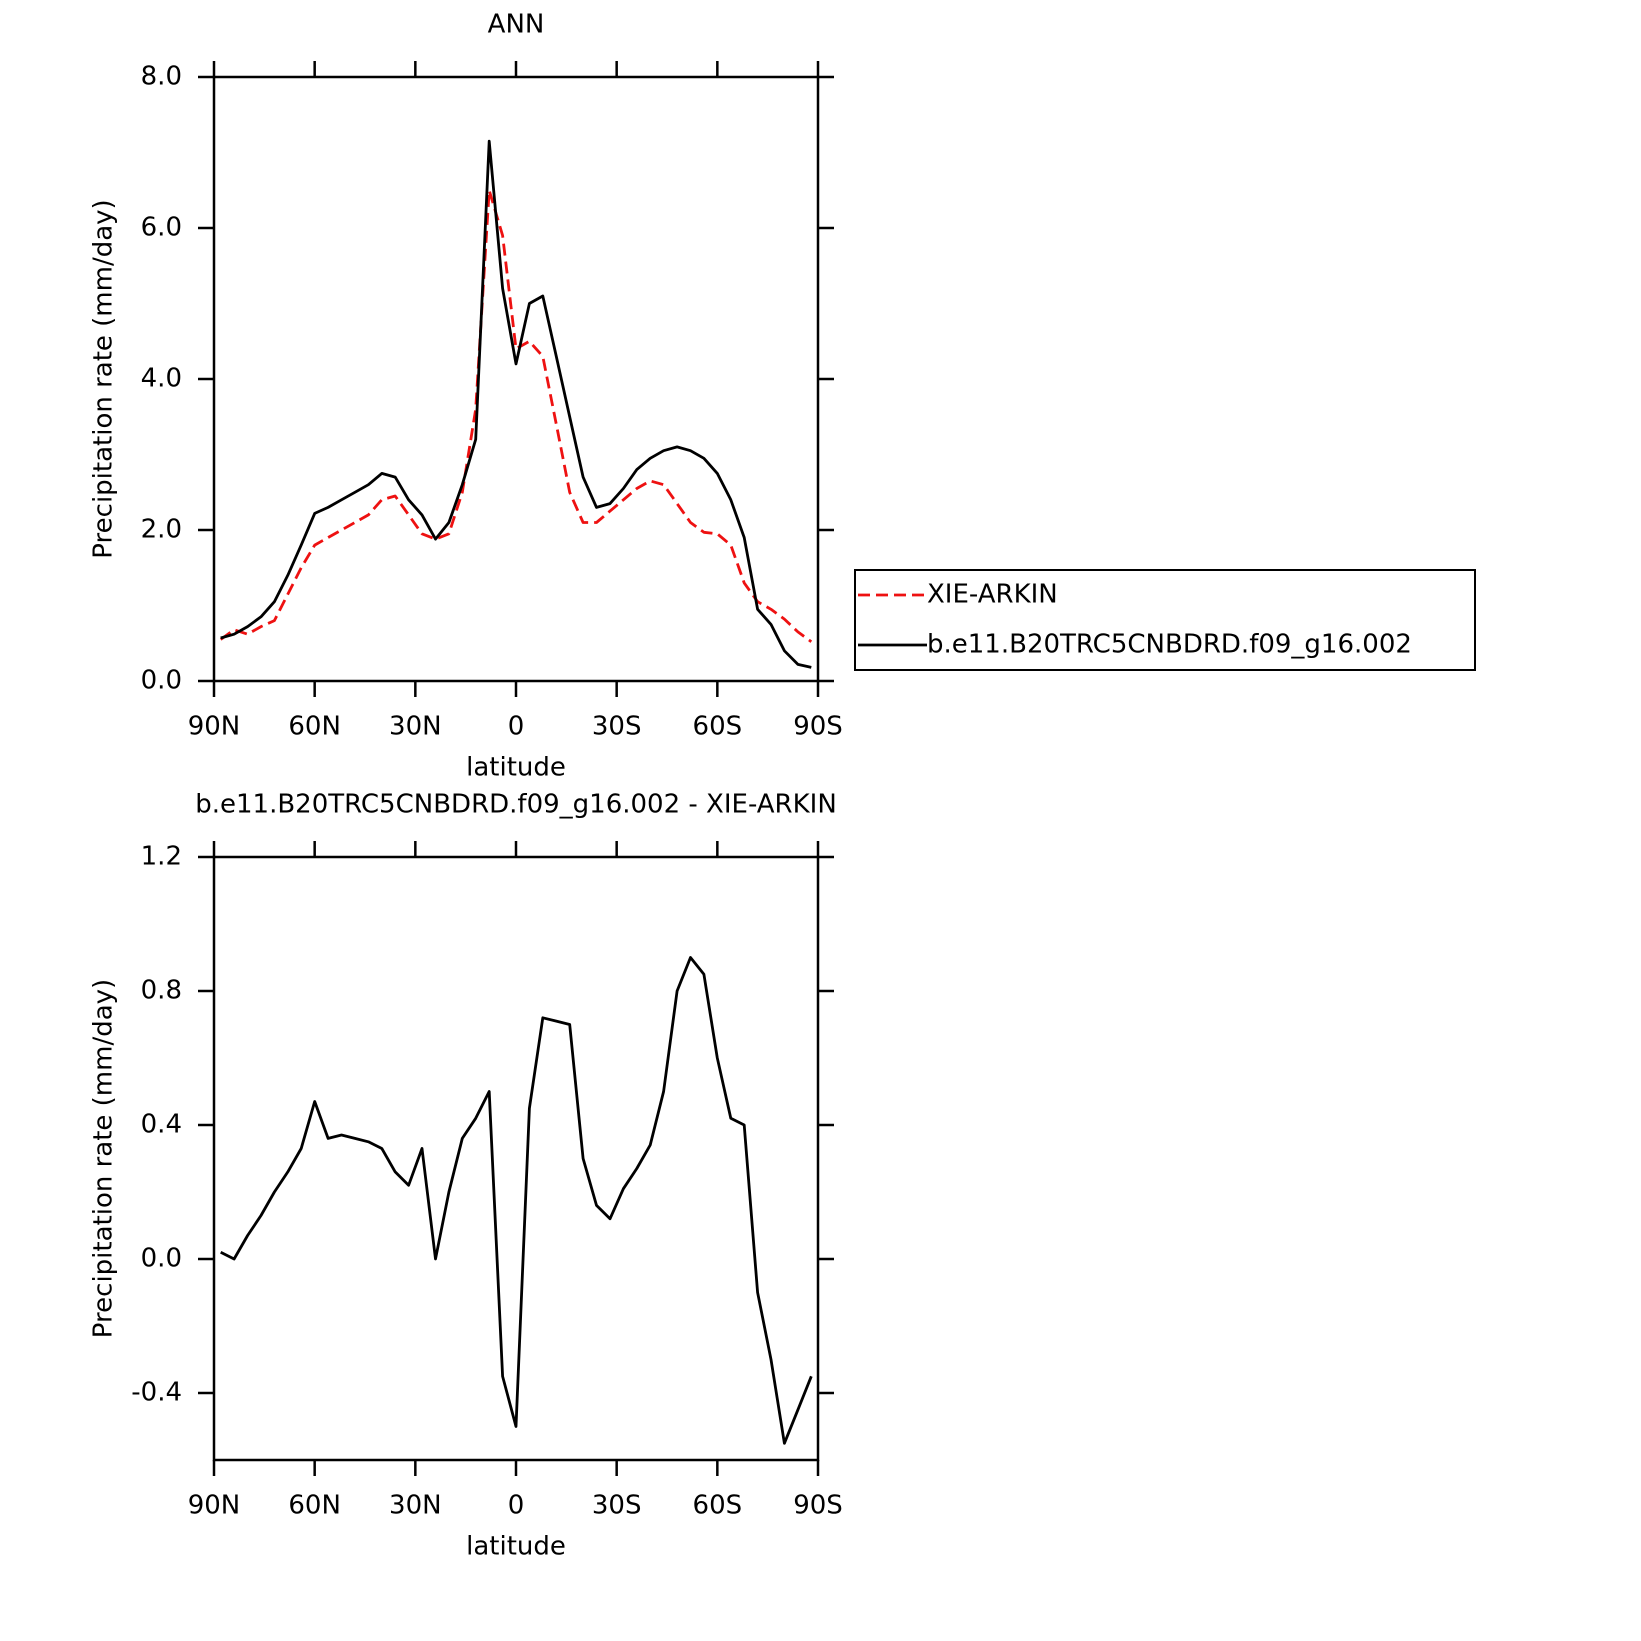 The width and height of the screenshot is (1641, 1641). Describe the element at coordinates (161, 530) in the screenshot. I see `y-tick-label: 2.0` at that location.